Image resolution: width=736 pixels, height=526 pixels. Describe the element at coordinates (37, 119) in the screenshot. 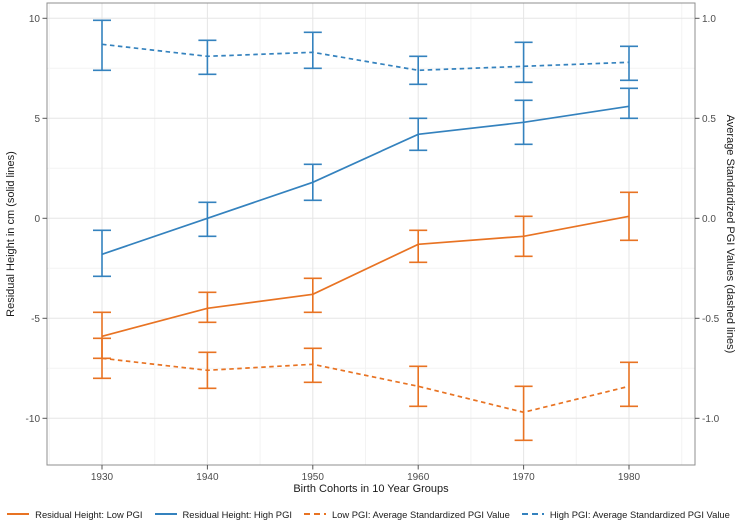

I see `y-tick-label-left: 5` at that location.